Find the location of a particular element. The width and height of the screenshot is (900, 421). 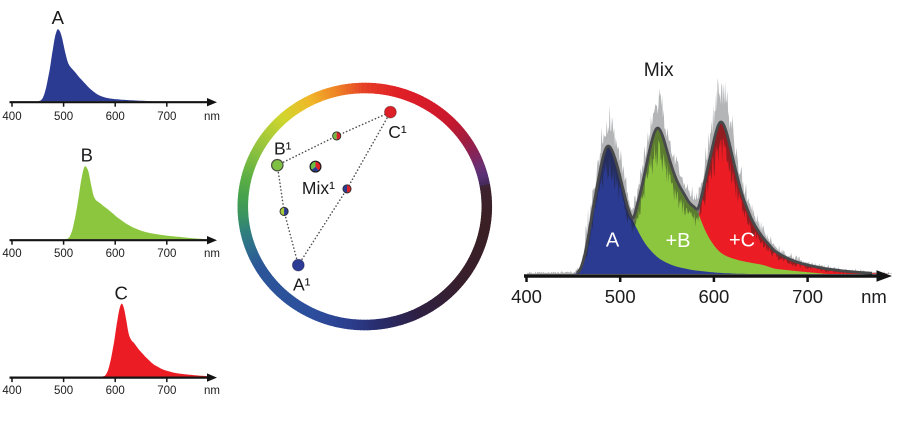

svg-text: Mix¹ is located at coordinates (318, 188).